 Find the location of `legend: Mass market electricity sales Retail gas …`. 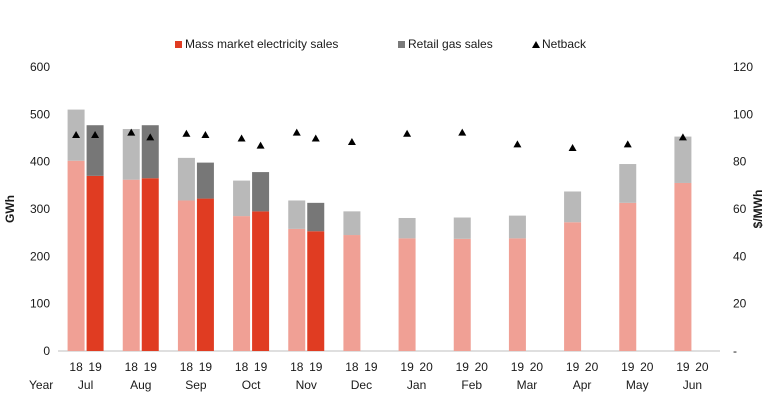

legend: Mass market electricity sales Retail gas … is located at coordinates (381, 44).